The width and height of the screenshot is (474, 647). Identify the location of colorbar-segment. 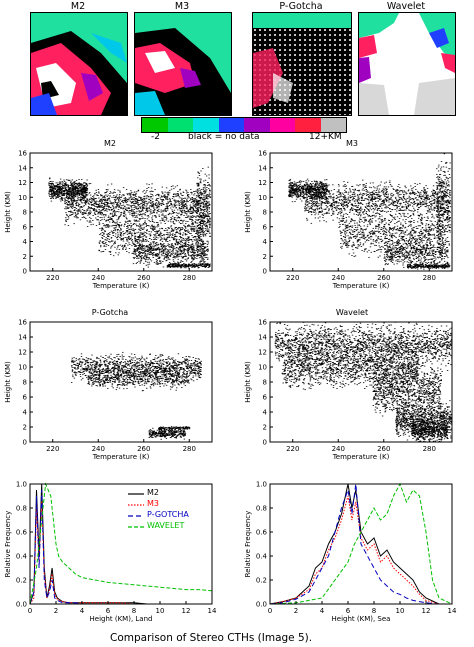
(206, 125).